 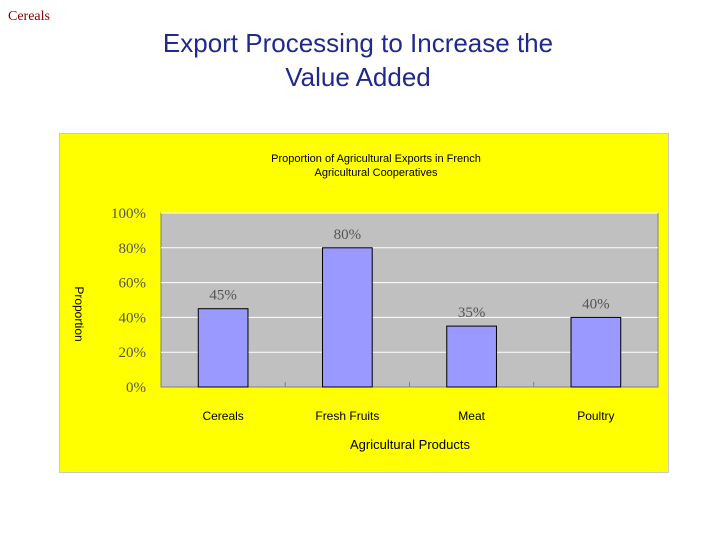 What do you see at coordinates (223, 296) in the screenshot?
I see `data-label: 45%` at bounding box center [223, 296].